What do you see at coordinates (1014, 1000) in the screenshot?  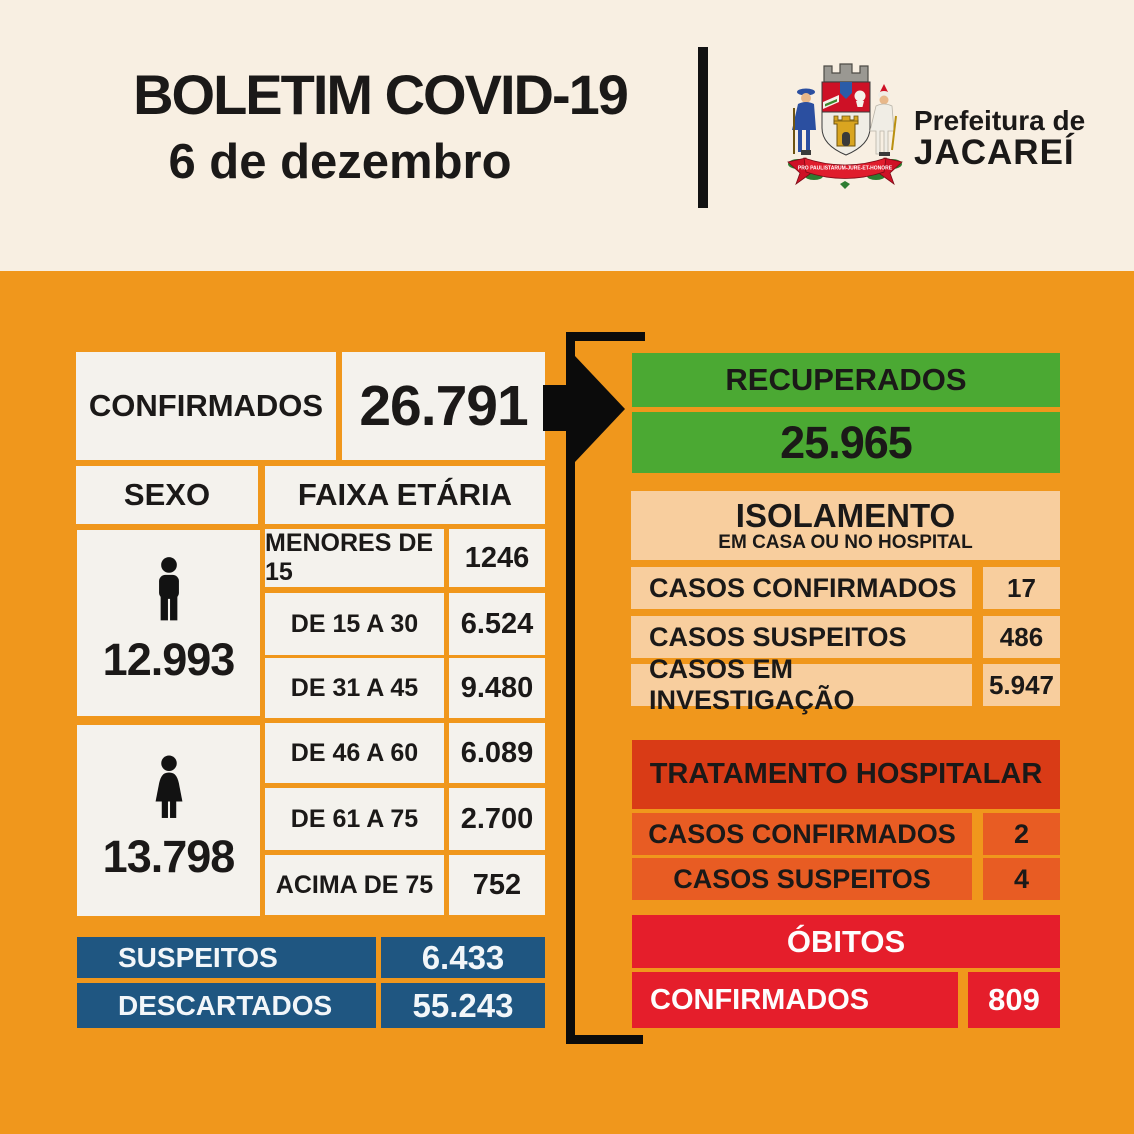 I see `obitos-row-value: 809` at bounding box center [1014, 1000].